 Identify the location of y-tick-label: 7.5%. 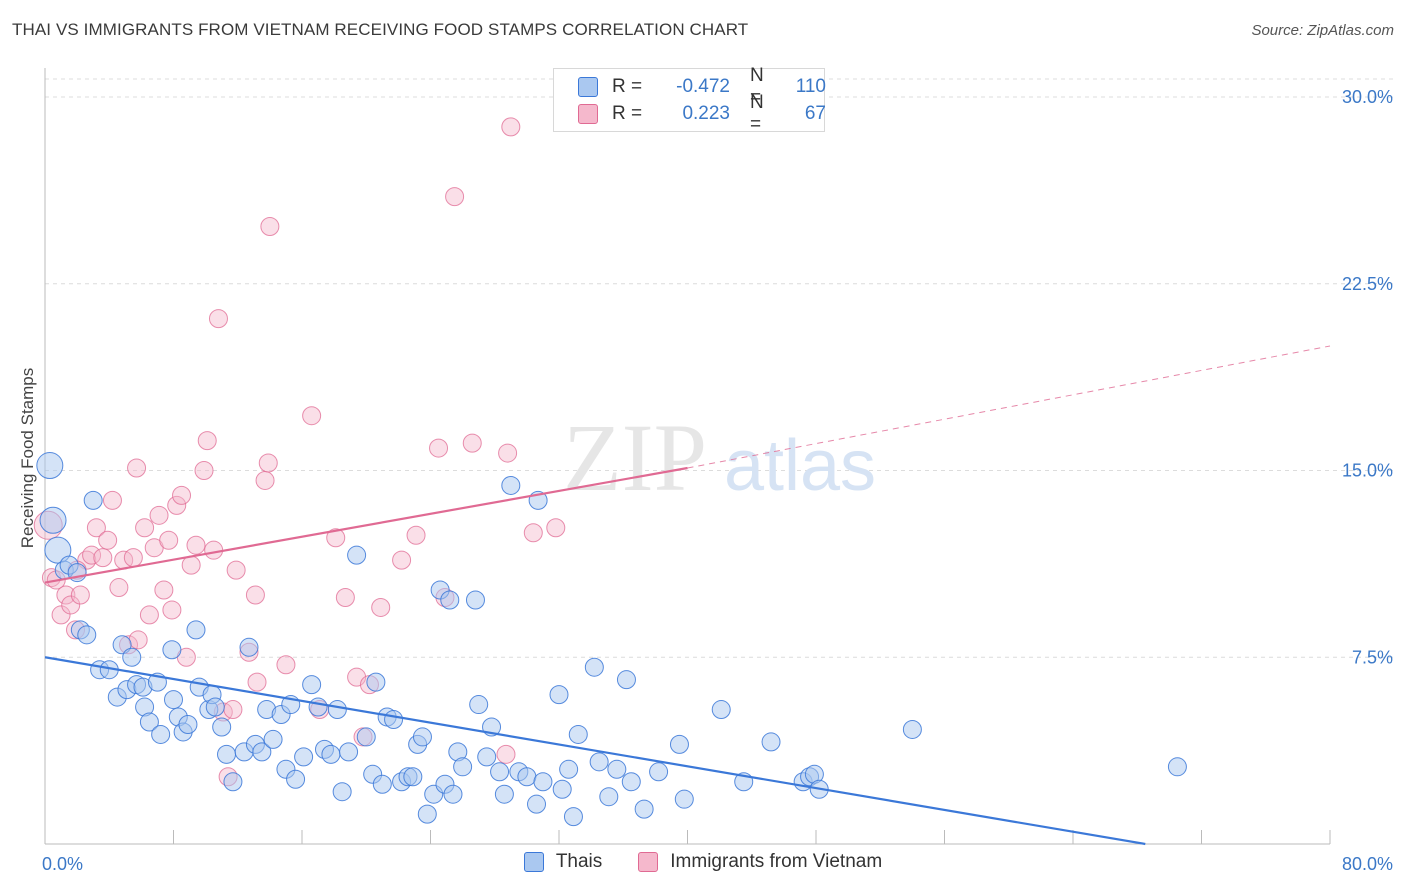
(1372, 657).